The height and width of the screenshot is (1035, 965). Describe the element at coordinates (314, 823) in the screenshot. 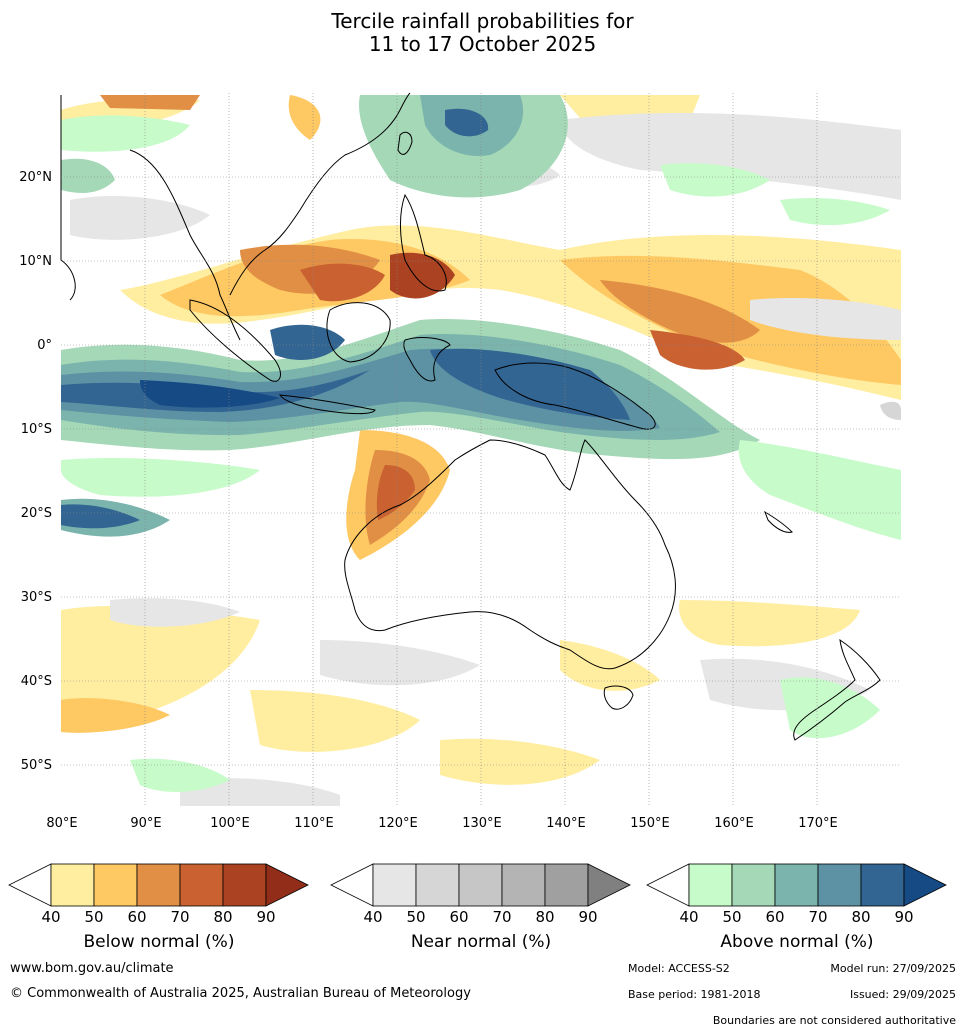

I see `lon-label-110e: 110°E` at that location.